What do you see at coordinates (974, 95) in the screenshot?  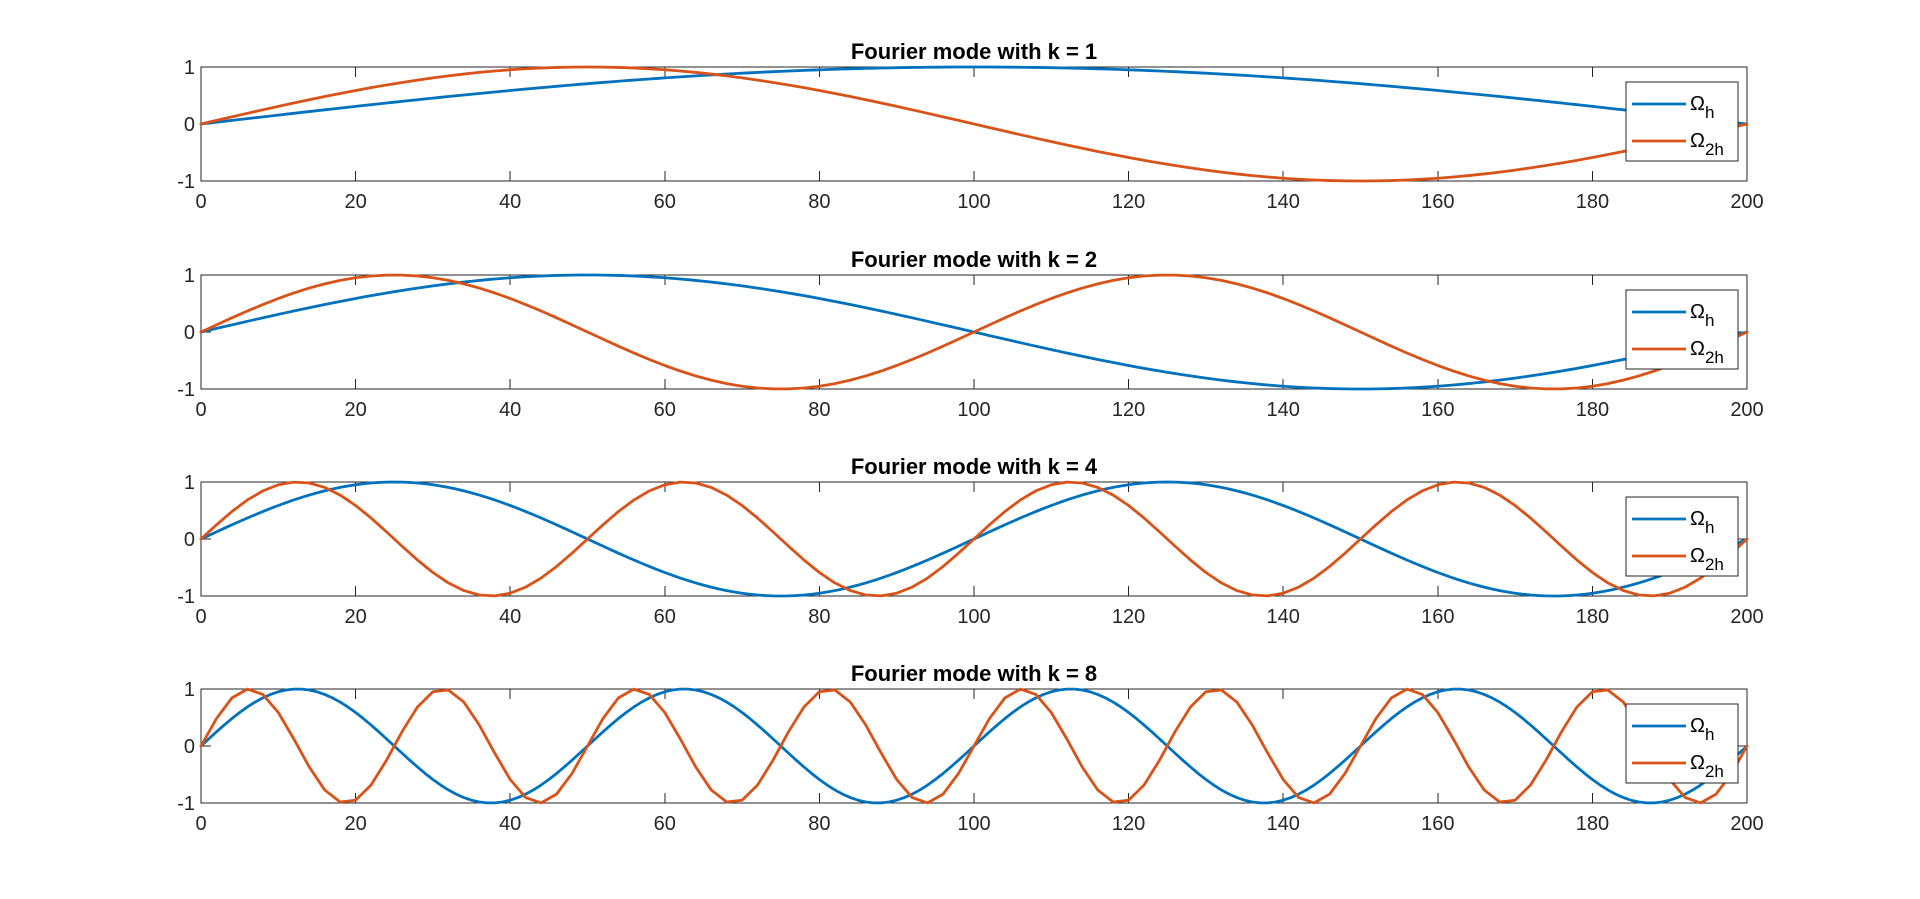 I see `series-line-omega-h` at bounding box center [974, 95].